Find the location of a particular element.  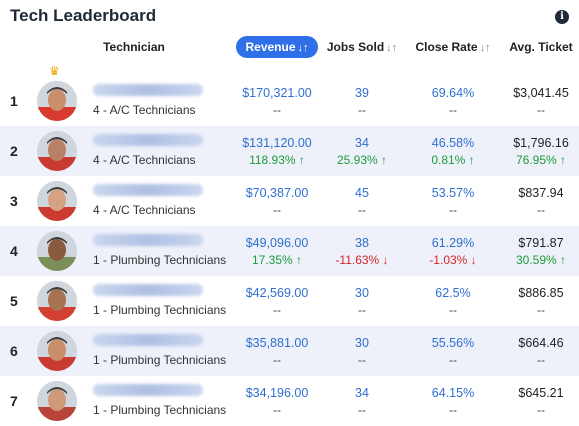

jobs-sold-cell: 38 -11.63% ↓ is located at coordinates (362, 251).